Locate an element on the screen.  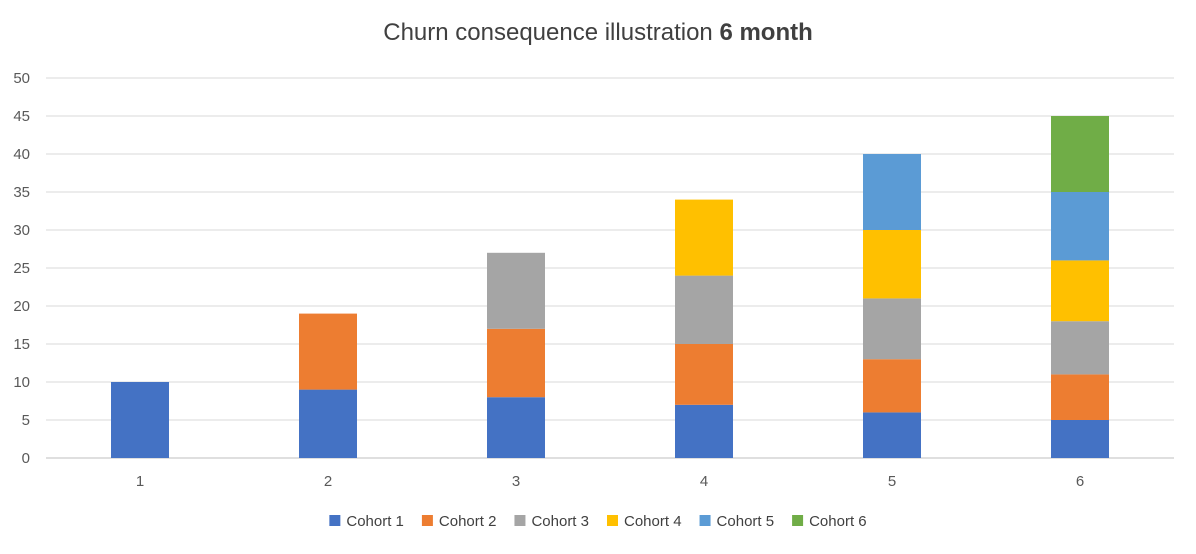
y-tick-label: 5 is located at coordinates (26, 420).